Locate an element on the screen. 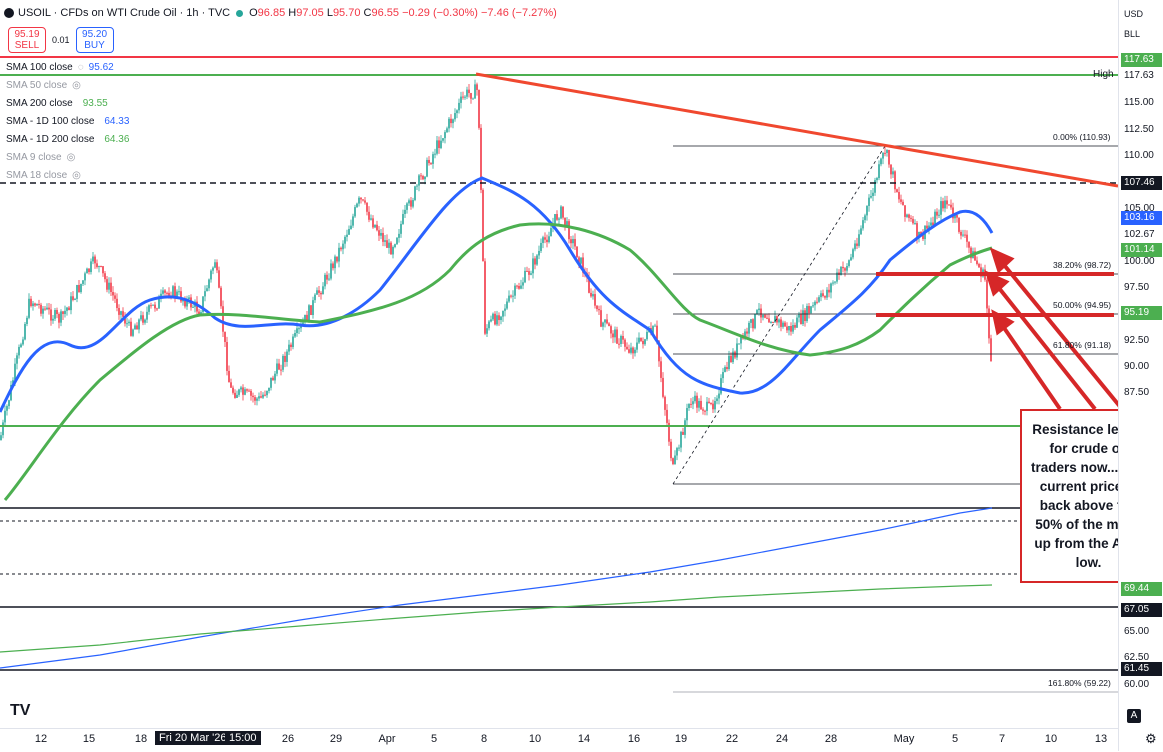 This screenshot has width=1163, height=752. fib-level-label: 161.80% (59.22) is located at coordinates (1079, 683).